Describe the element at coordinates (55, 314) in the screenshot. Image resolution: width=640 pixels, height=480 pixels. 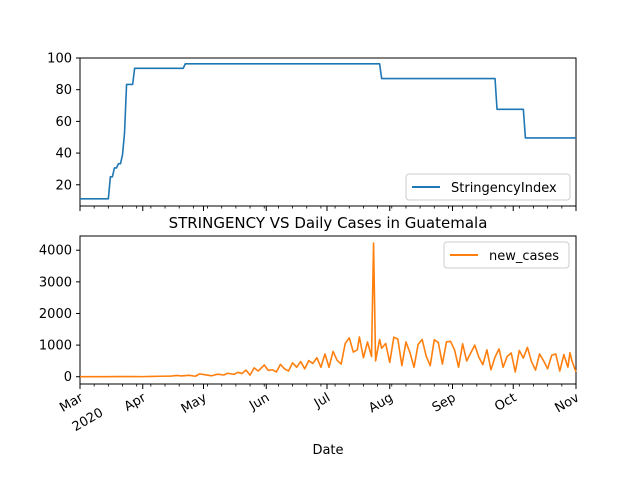
I see `cases-y-tick-label: 2000` at that location.